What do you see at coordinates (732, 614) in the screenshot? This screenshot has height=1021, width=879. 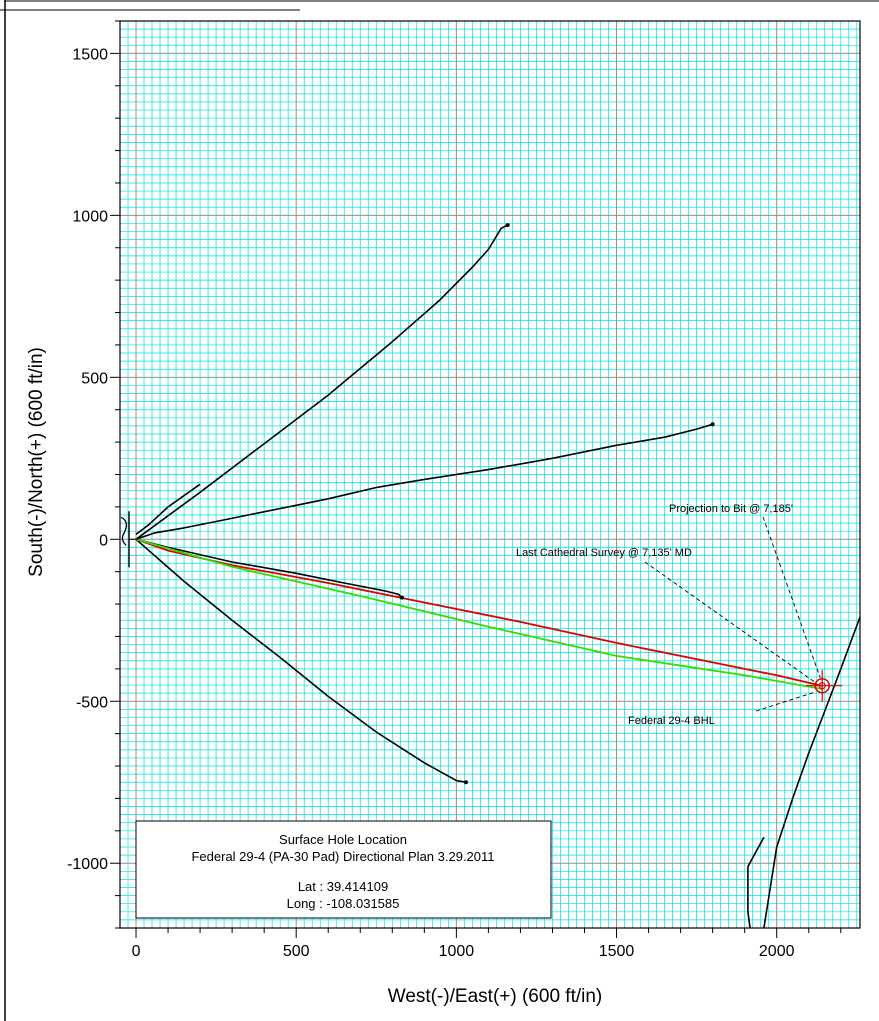 I see `annotation-leaders` at bounding box center [732, 614].